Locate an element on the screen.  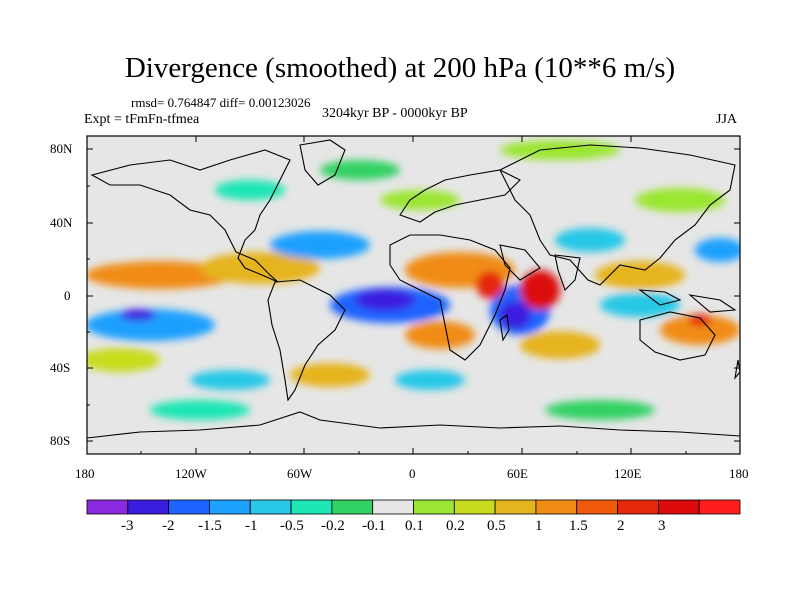
colorbar-label: 0.1 is located at coordinates (414, 526).